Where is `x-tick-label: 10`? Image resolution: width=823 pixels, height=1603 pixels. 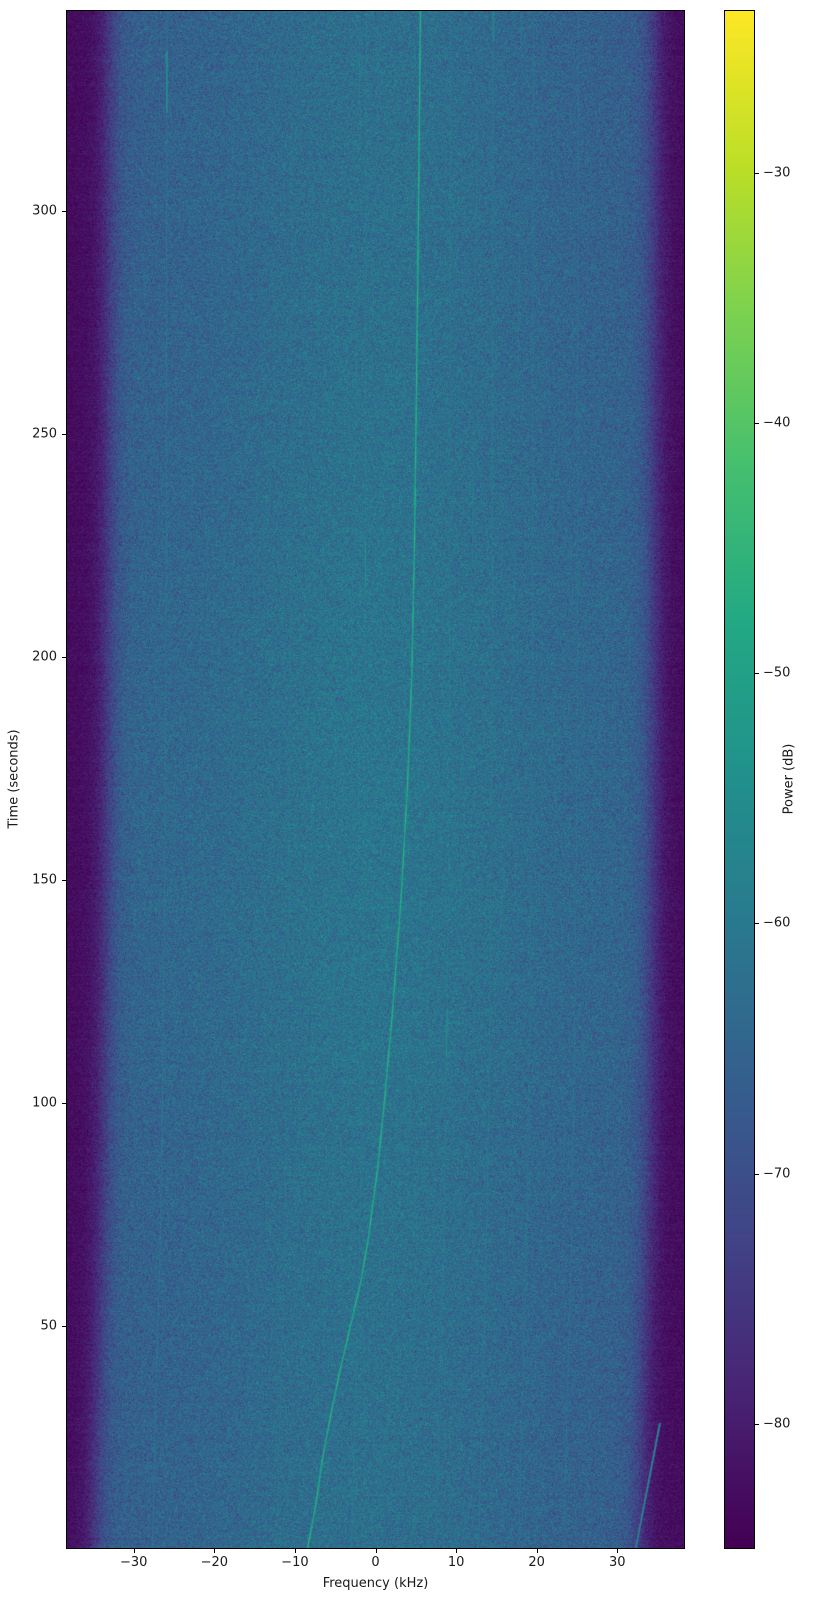 x-tick-label: 10 is located at coordinates (456, 1562).